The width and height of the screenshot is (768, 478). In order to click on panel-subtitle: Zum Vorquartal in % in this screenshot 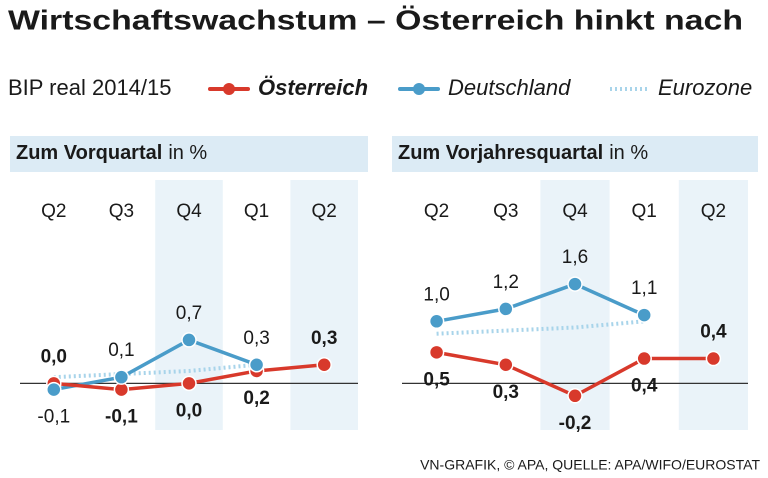, I will do `click(111, 153)`.